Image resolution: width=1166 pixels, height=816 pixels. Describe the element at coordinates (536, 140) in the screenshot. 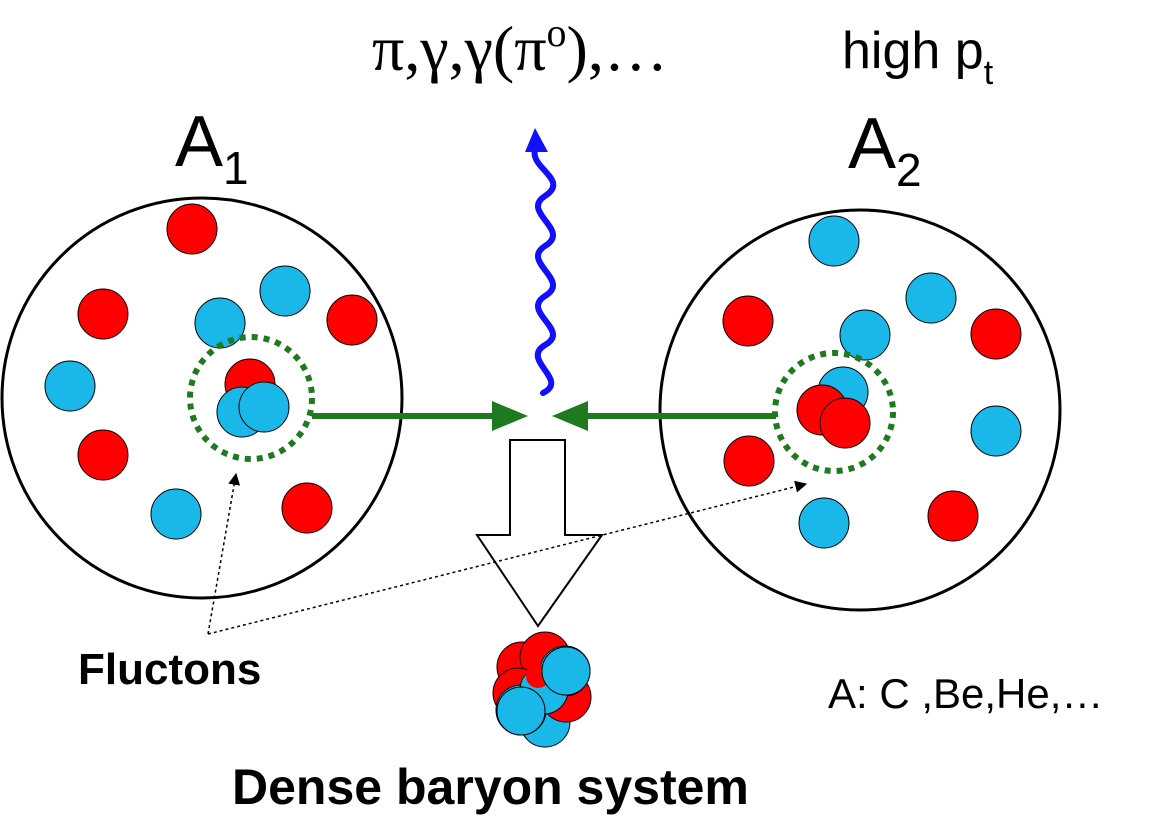

I see `photon-arrowhead` at that location.